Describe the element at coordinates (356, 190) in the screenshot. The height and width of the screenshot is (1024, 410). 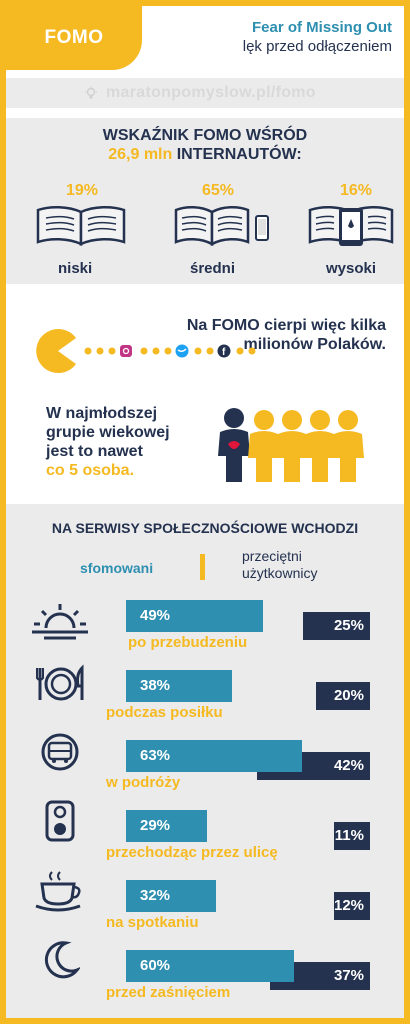
I see `level-high-percent: 16%` at that location.